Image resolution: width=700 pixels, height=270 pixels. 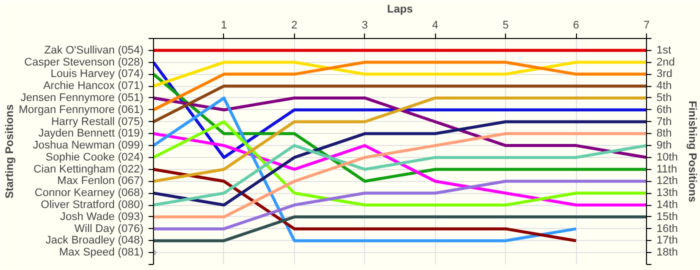 I want to click on series-label: Louis Harvey (074), so click(x=97, y=74).